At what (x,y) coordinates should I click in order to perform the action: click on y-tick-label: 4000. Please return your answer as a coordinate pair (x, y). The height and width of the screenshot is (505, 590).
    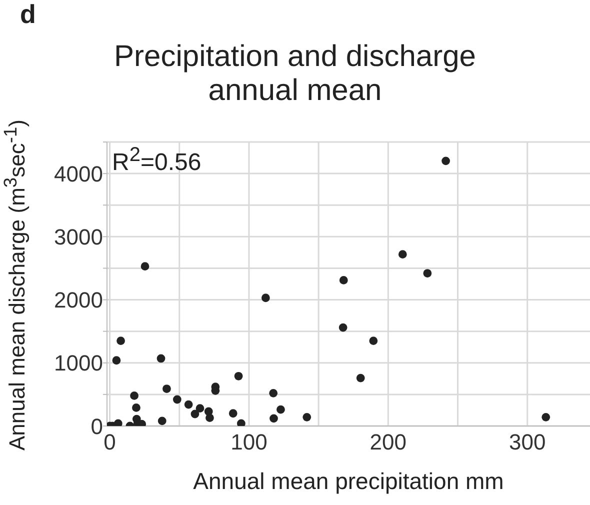
    Looking at the image, I should click on (78, 173).